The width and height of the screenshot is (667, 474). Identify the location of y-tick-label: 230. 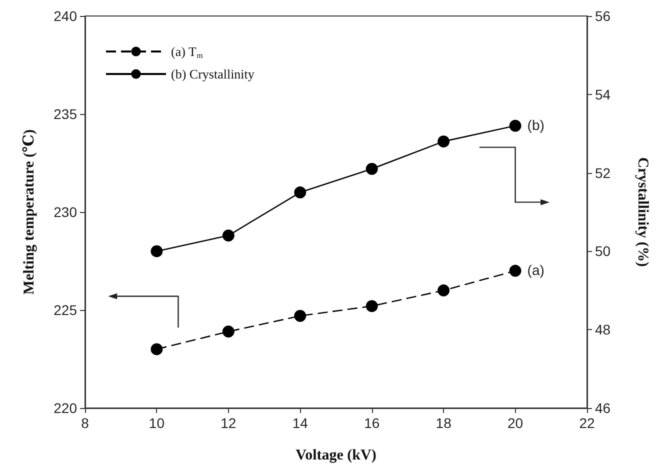
(66, 212).